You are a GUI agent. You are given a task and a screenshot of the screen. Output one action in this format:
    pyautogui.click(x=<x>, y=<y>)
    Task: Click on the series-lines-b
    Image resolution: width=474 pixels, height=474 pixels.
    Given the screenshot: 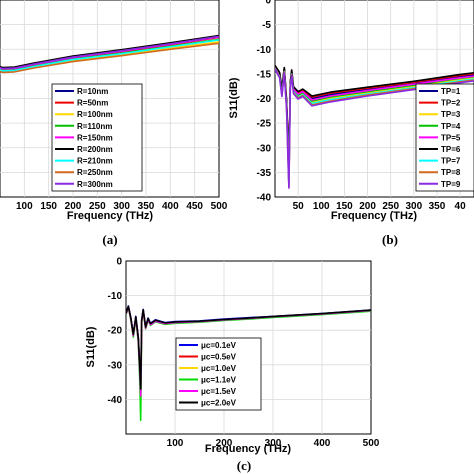 What is the action you would take?
    pyautogui.click(x=374, y=127)
    